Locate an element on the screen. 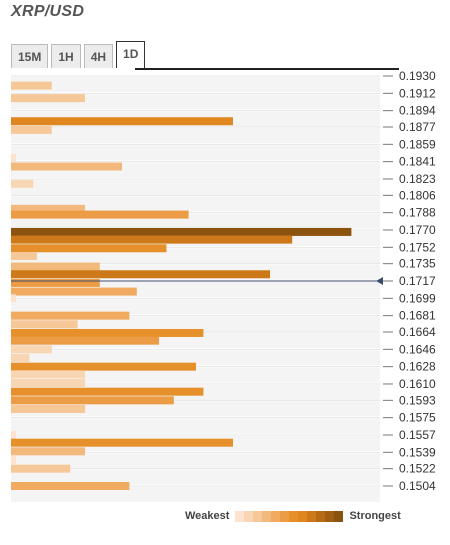  timeframe-tabs: 15M 1H 4H 1D is located at coordinates (79, 54).